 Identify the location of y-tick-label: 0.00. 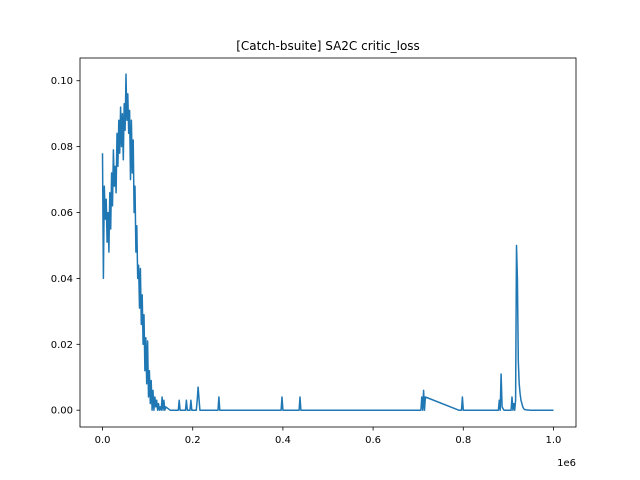
(62, 411).